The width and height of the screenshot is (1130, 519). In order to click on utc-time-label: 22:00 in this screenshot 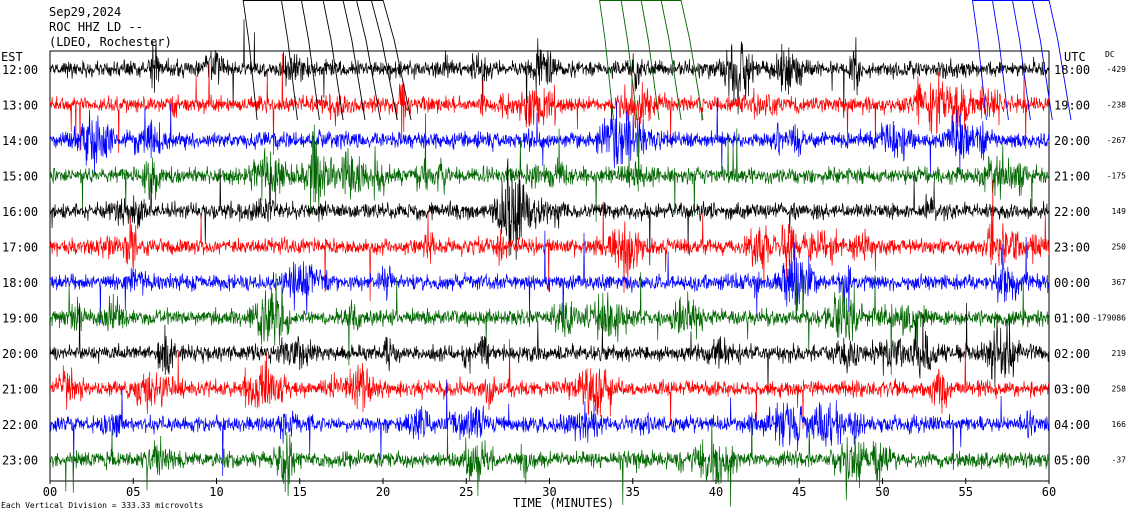, I will do `click(1072, 212)`.